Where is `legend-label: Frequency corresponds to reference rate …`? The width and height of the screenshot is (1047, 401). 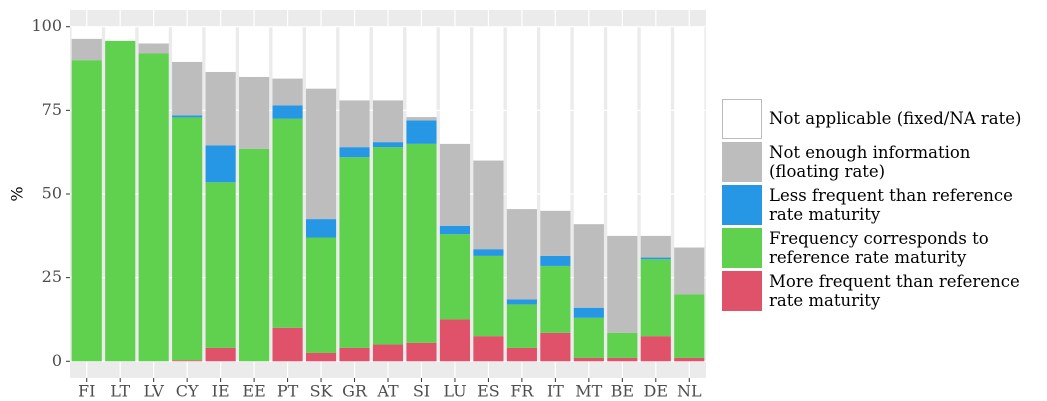
legend-label: Frequency corresponds to reference rate … is located at coordinates (879, 247).